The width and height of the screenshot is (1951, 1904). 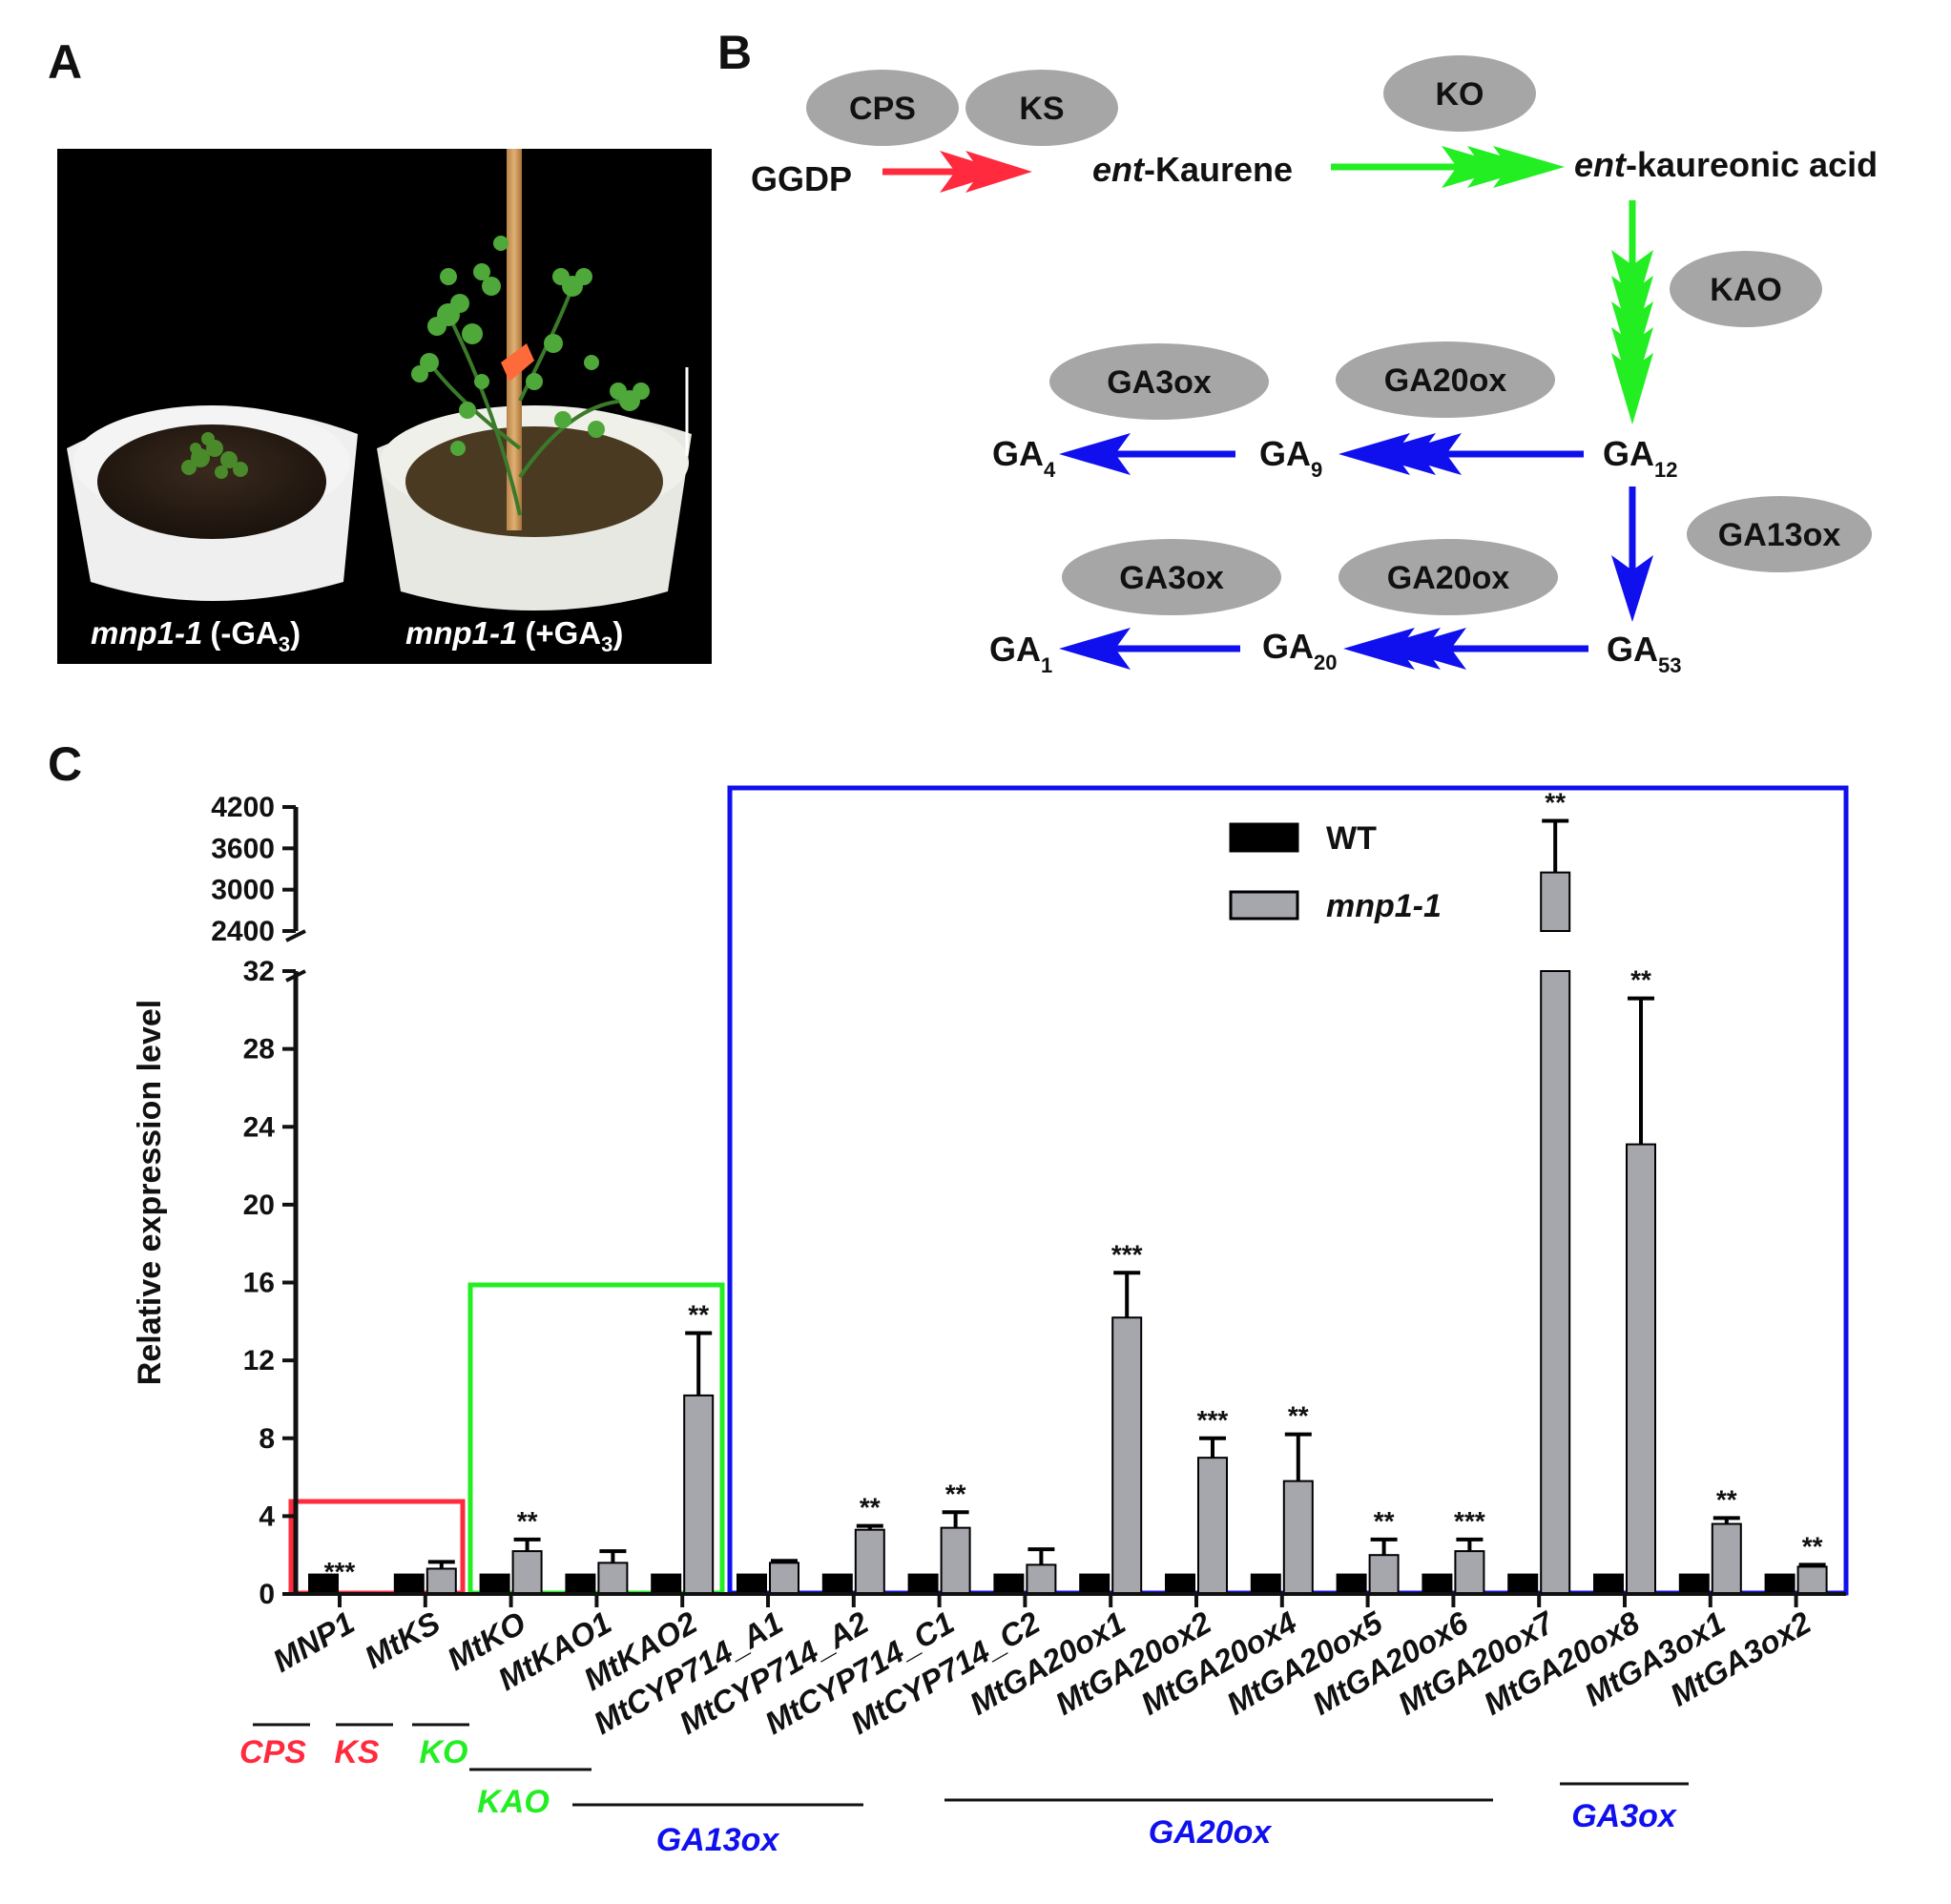 I want to click on enzyme-kao: KAO, so click(x=1746, y=289).